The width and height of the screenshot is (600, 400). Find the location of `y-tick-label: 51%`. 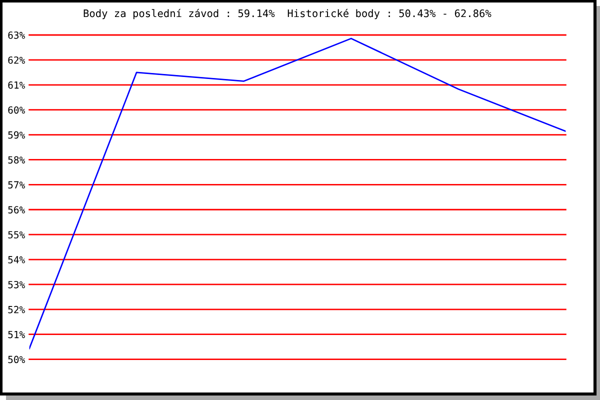

y-tick-label: 51% is located at coordinates (16, 334).